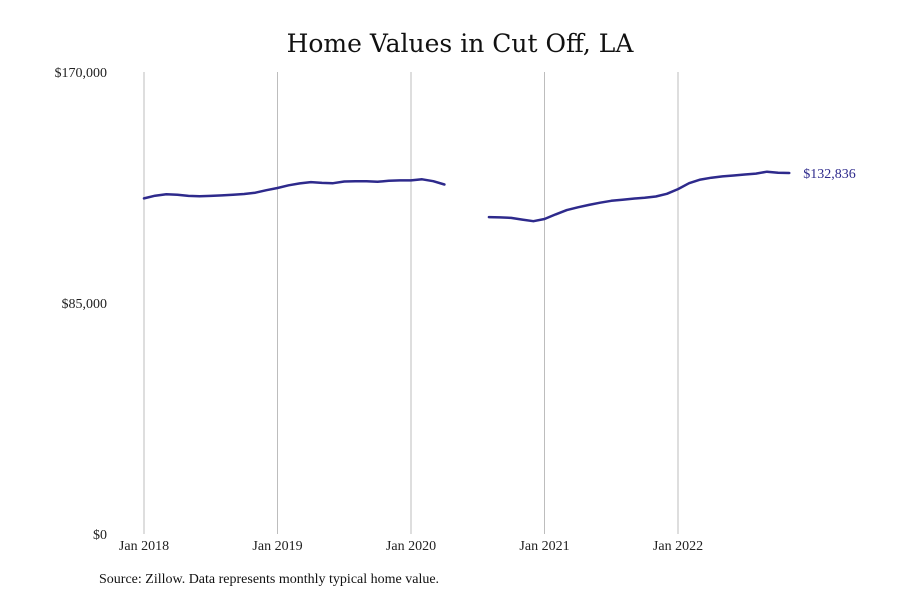  What do you see at coordinates (829, 174) in the screenshot?
I see `last-value-label: $132,836` at bounding box center [829, 174].